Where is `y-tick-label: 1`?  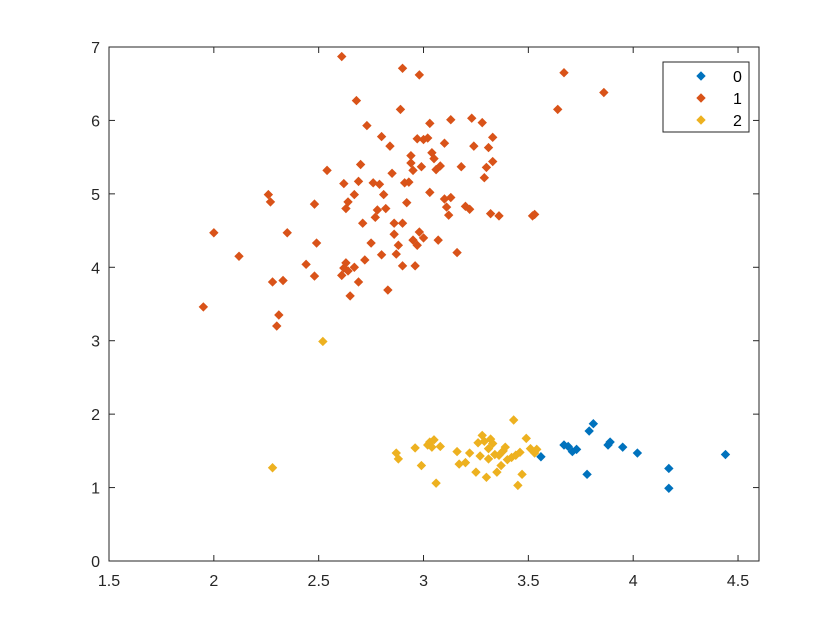
y-tick-label: 1 is located at coordinates (95, 489).